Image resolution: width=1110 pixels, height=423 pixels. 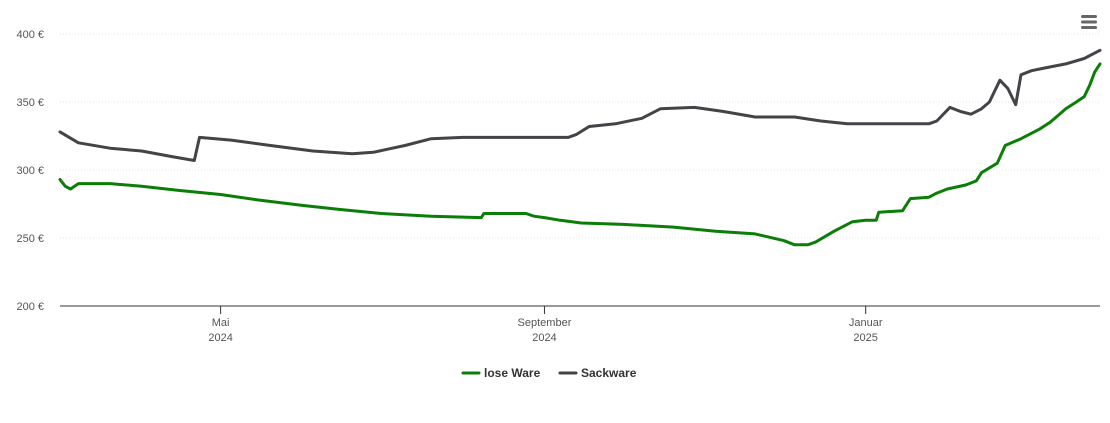 What do you see at coordinates (866, 323) in the screenshot?
I see `x-tick-label: Januar` at bounding box center [866, 323].